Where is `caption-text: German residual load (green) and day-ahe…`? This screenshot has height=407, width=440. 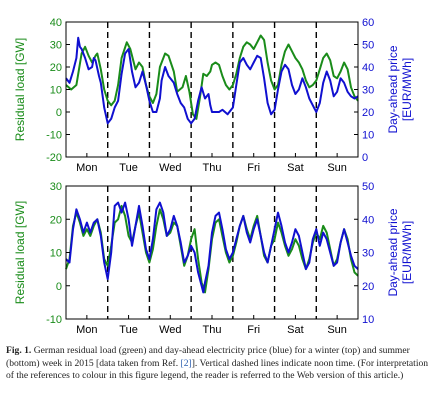 caption-text: German residual load (green) and day-ahe… is located at coordinates (208, 357).